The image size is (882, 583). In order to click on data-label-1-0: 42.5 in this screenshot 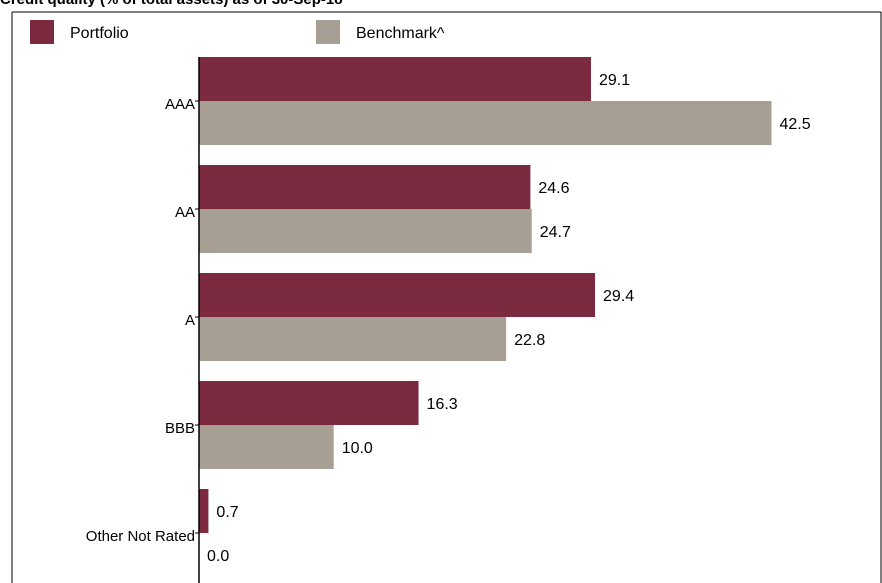, I will do `click(794, 124)`.